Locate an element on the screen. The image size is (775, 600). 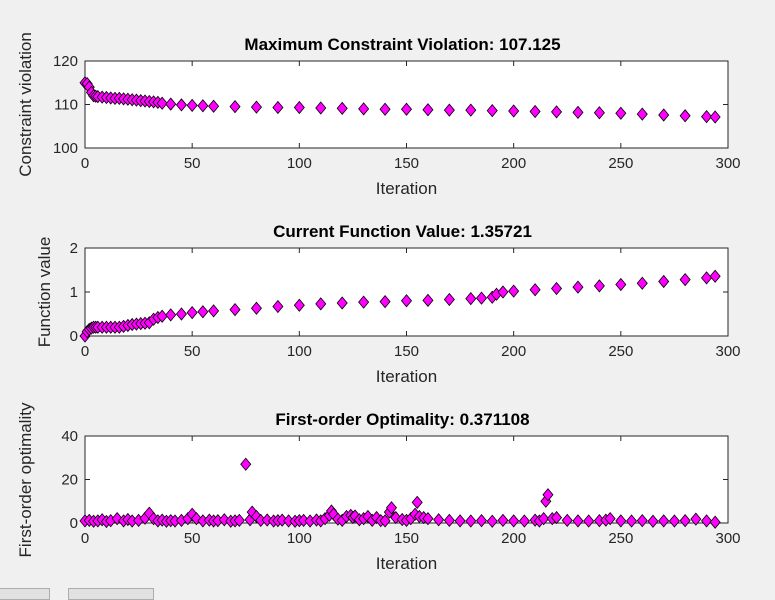
x-tick-label: 300 is located at coordinates (727, 538).